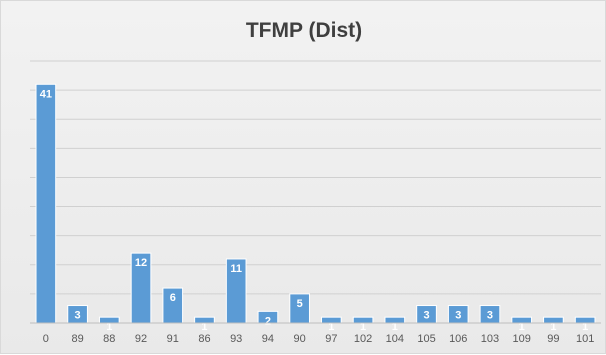 This screenshot has width=606, height=355. What do you see at coordinates (522, 339) in the screenshot?
I see `x-tick-label: 109` at bounding box center [522, 339].